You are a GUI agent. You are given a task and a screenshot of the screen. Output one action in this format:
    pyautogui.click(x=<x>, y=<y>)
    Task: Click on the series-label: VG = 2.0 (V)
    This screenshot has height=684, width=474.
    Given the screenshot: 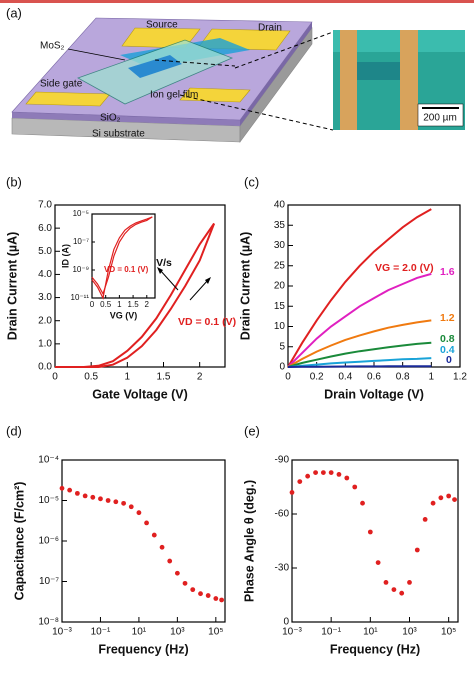 What is the action you would take?
    pyautogui.click(x=404, y=268)
    